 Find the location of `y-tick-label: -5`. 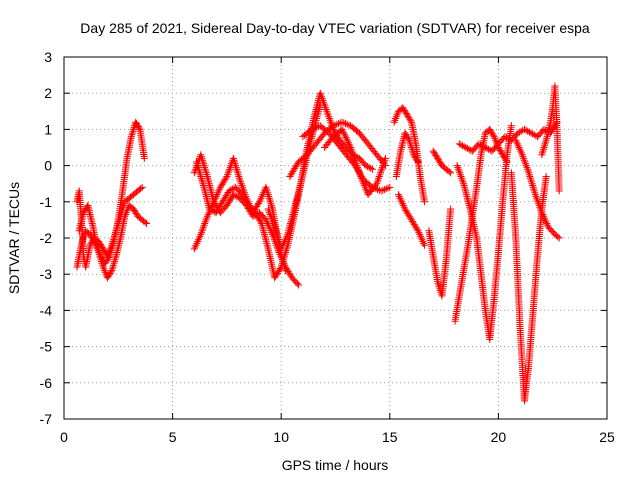

y-tick-label: -5 is located at coordinates (46, 347).